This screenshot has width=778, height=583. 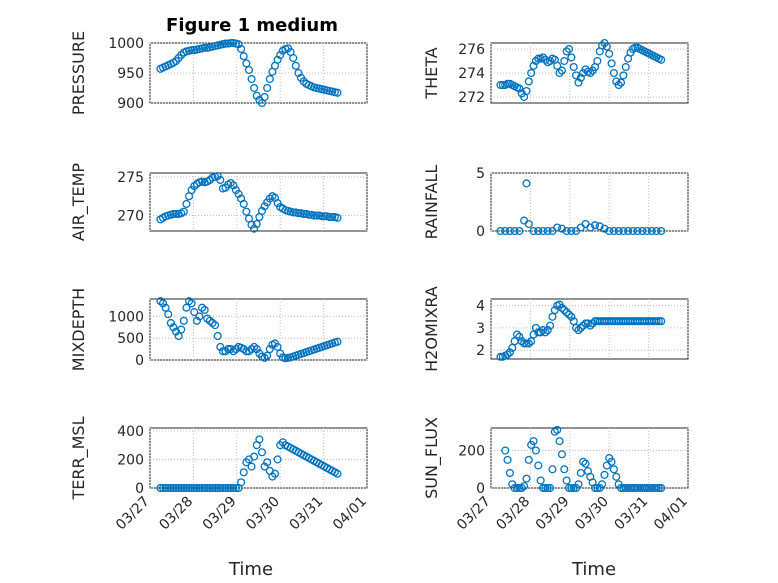 What do you see at coordinates (350, 514) in the screenshot?
I see `x-tick-label: 04/01` at bounding box center [350, 514].